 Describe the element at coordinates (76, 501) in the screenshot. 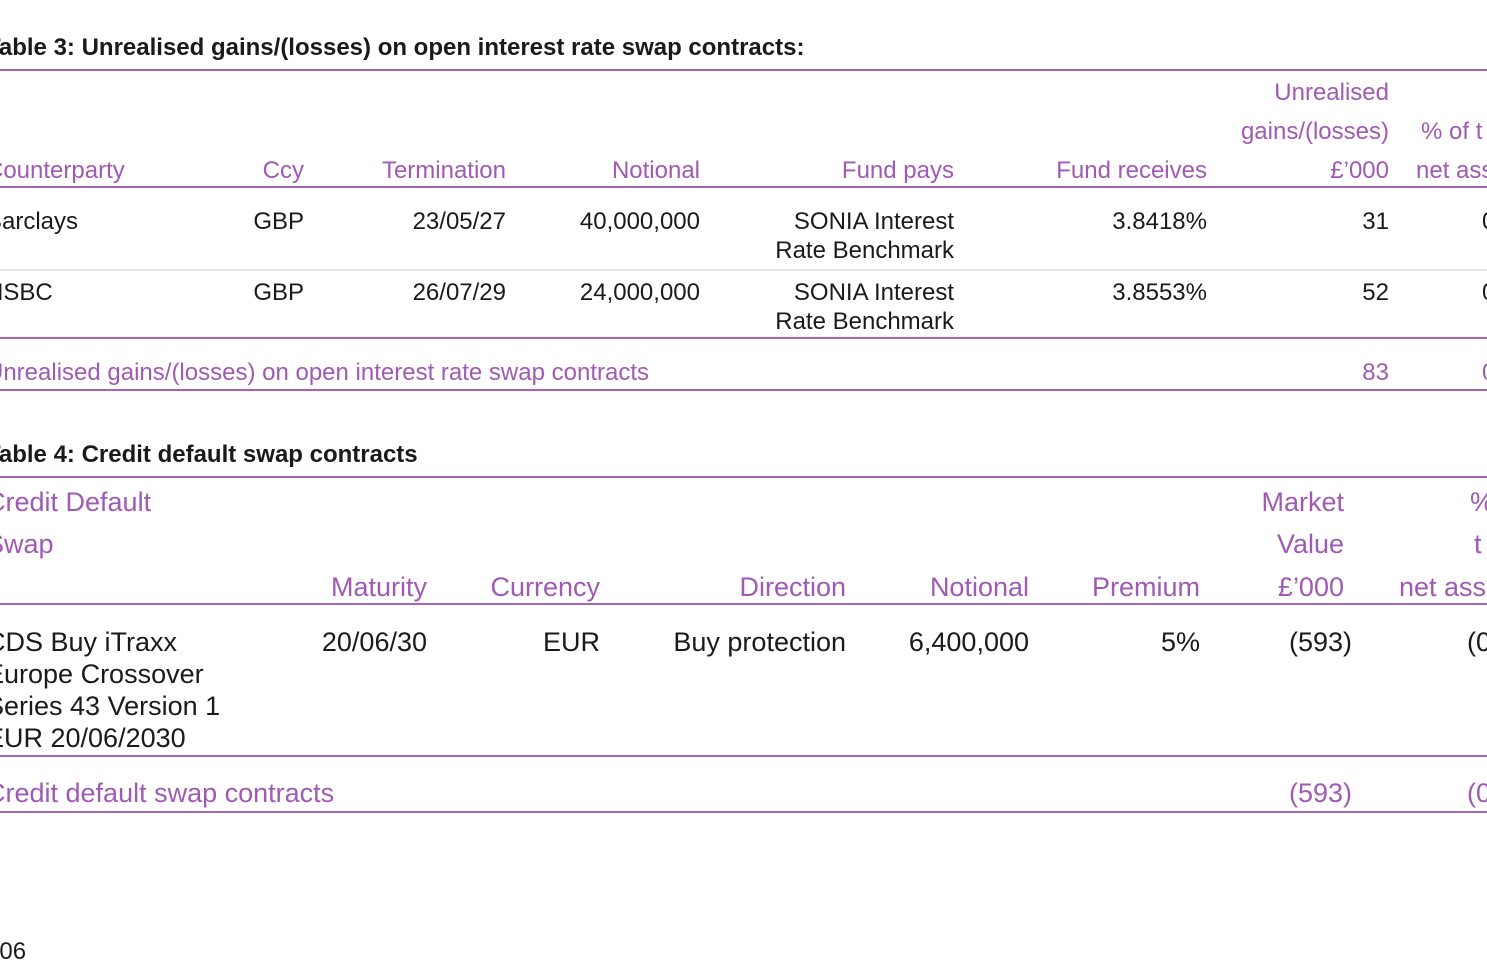

I see `column-header: Credit Default` at that location.